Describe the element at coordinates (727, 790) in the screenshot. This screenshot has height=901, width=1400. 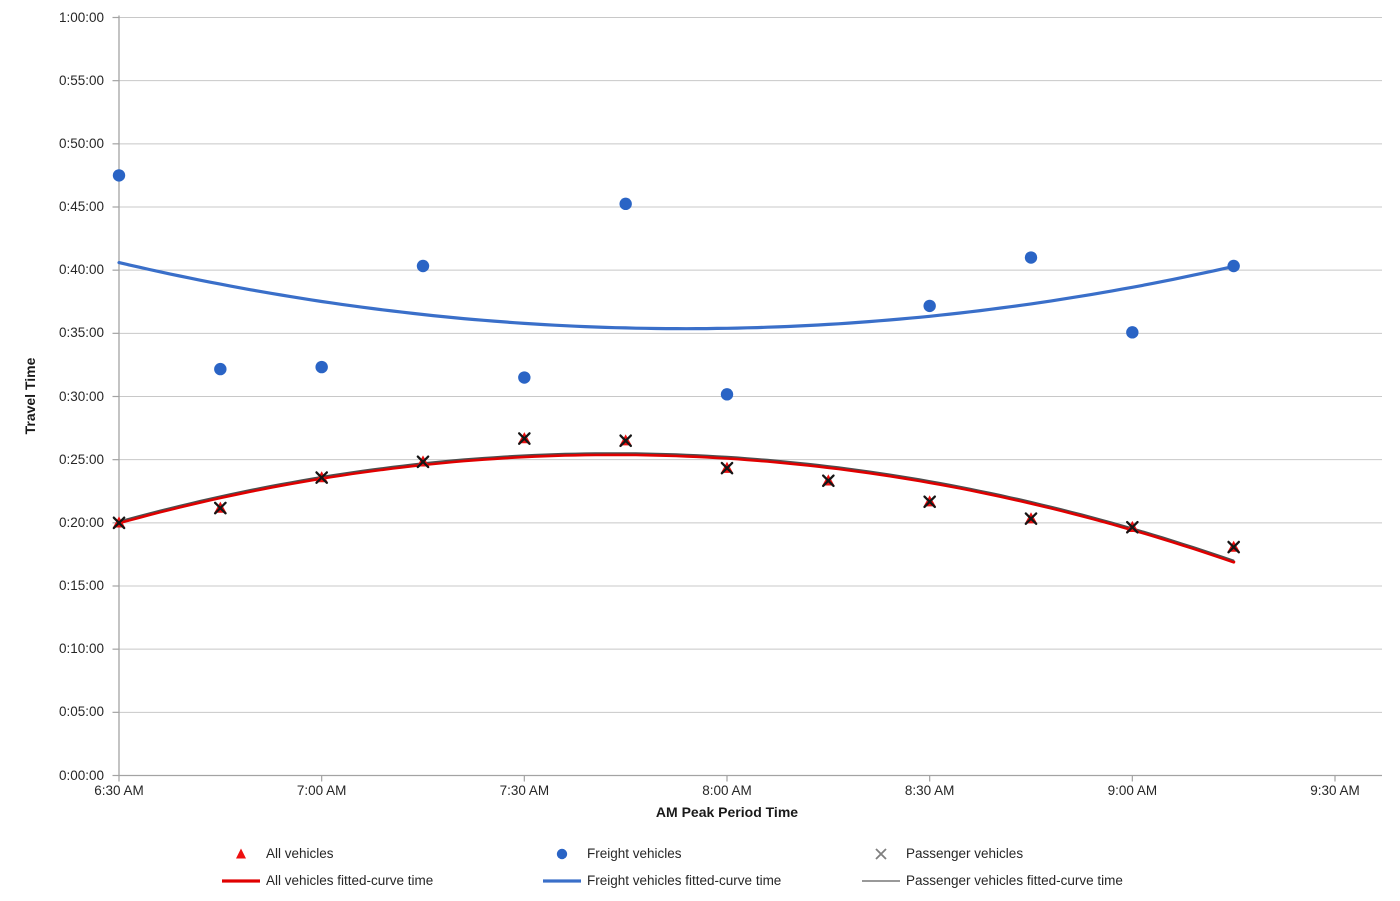
I see `x-tick-label: 8:00 AM` at that location.